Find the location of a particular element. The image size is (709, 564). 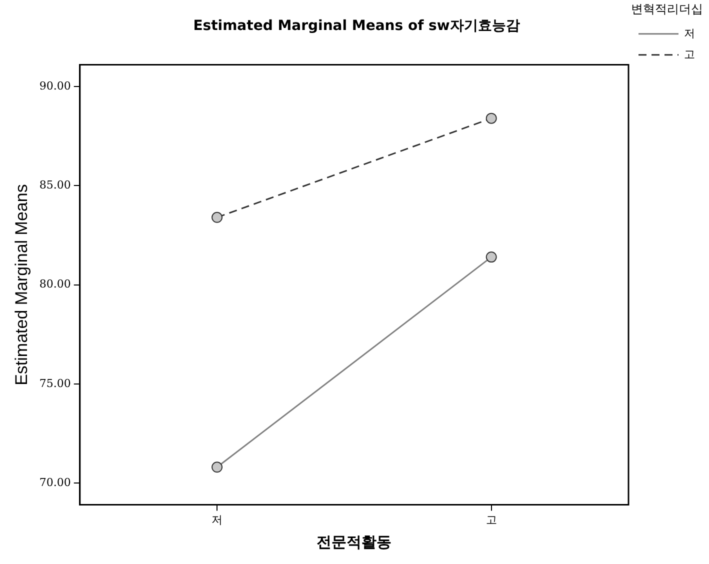

legend-label: 고 is located at coordinates (689, 54).